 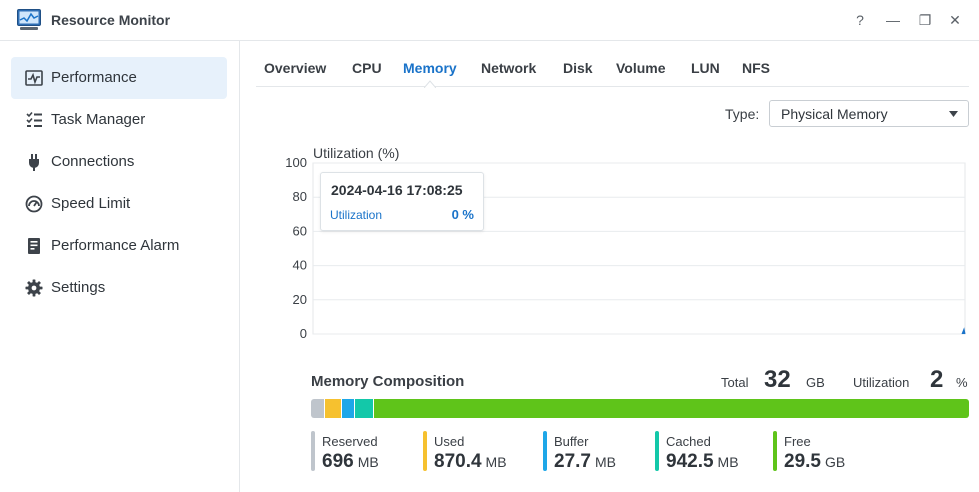 I want to click on chart-y-tick-label: 0, so click(x=303, y=333).